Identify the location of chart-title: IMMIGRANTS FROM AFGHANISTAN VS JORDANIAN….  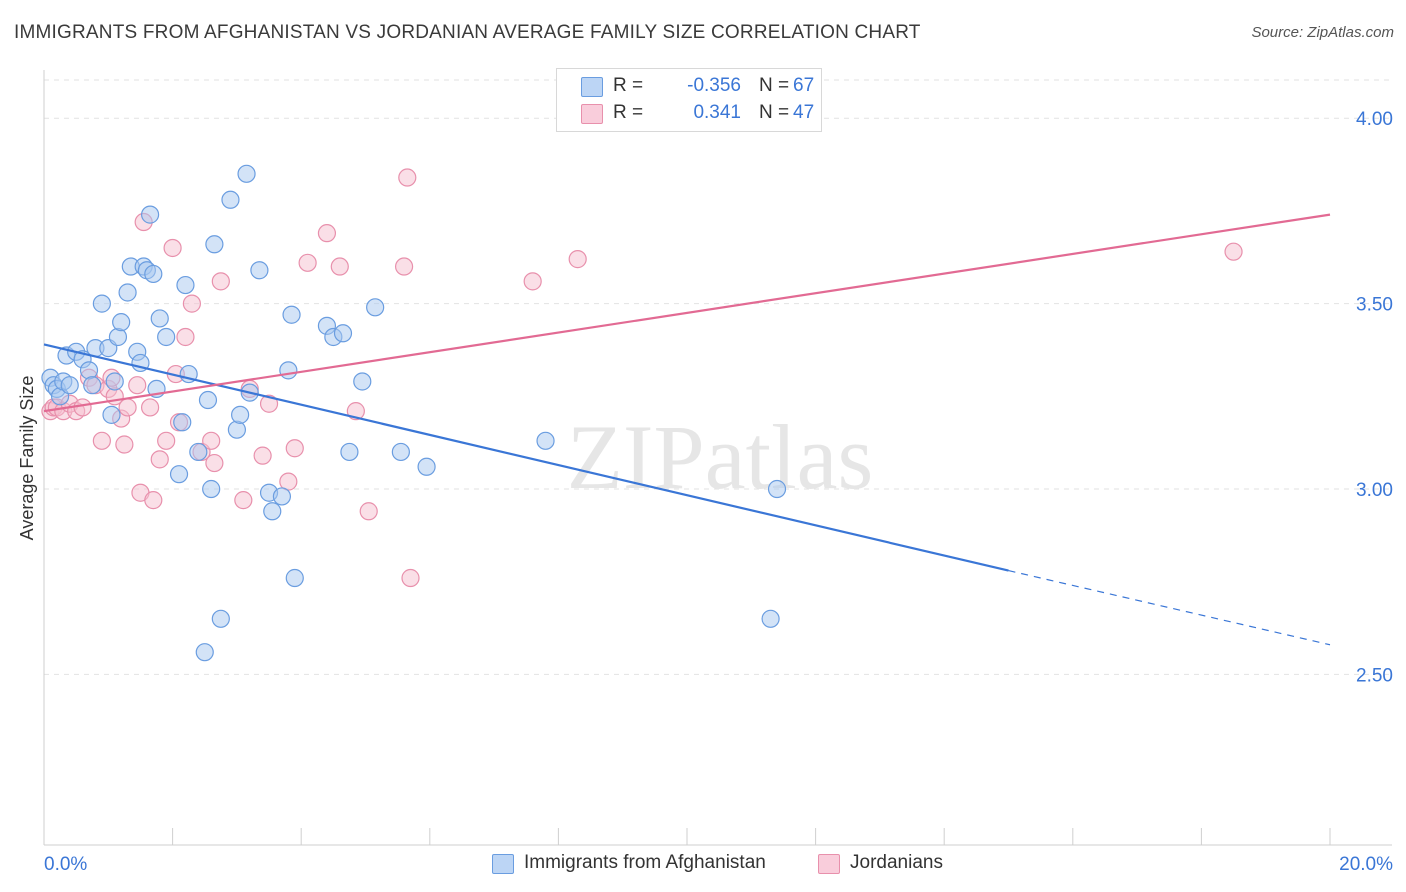
(467, 32).